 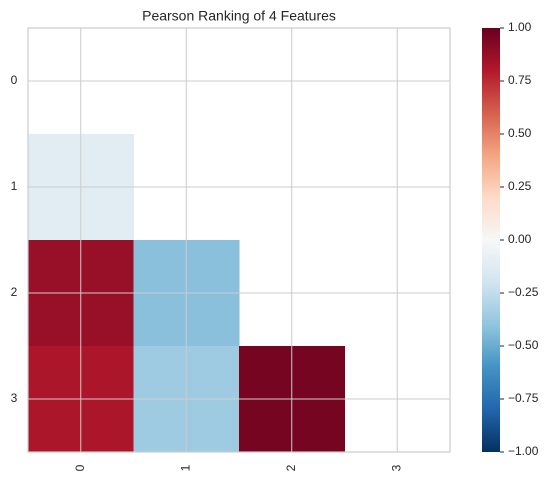 What do you see at coordinates (14, 398) in the screenshot?
I see `y-tick-label: 3` at bounding box center [14, 398].